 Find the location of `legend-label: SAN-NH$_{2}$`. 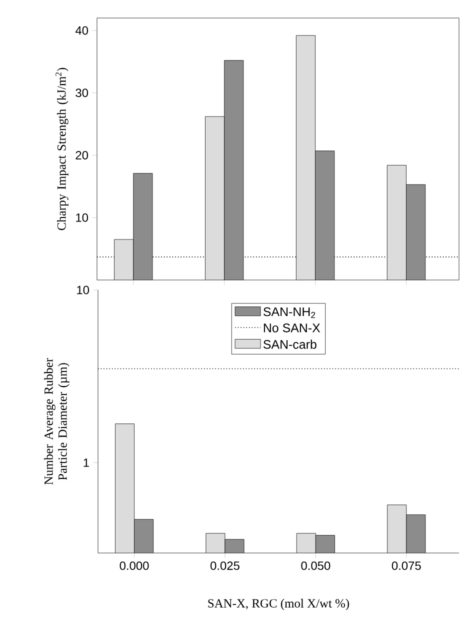

legend-label: SAN-NH$_{2}$ is located at coordinates (290, 312).